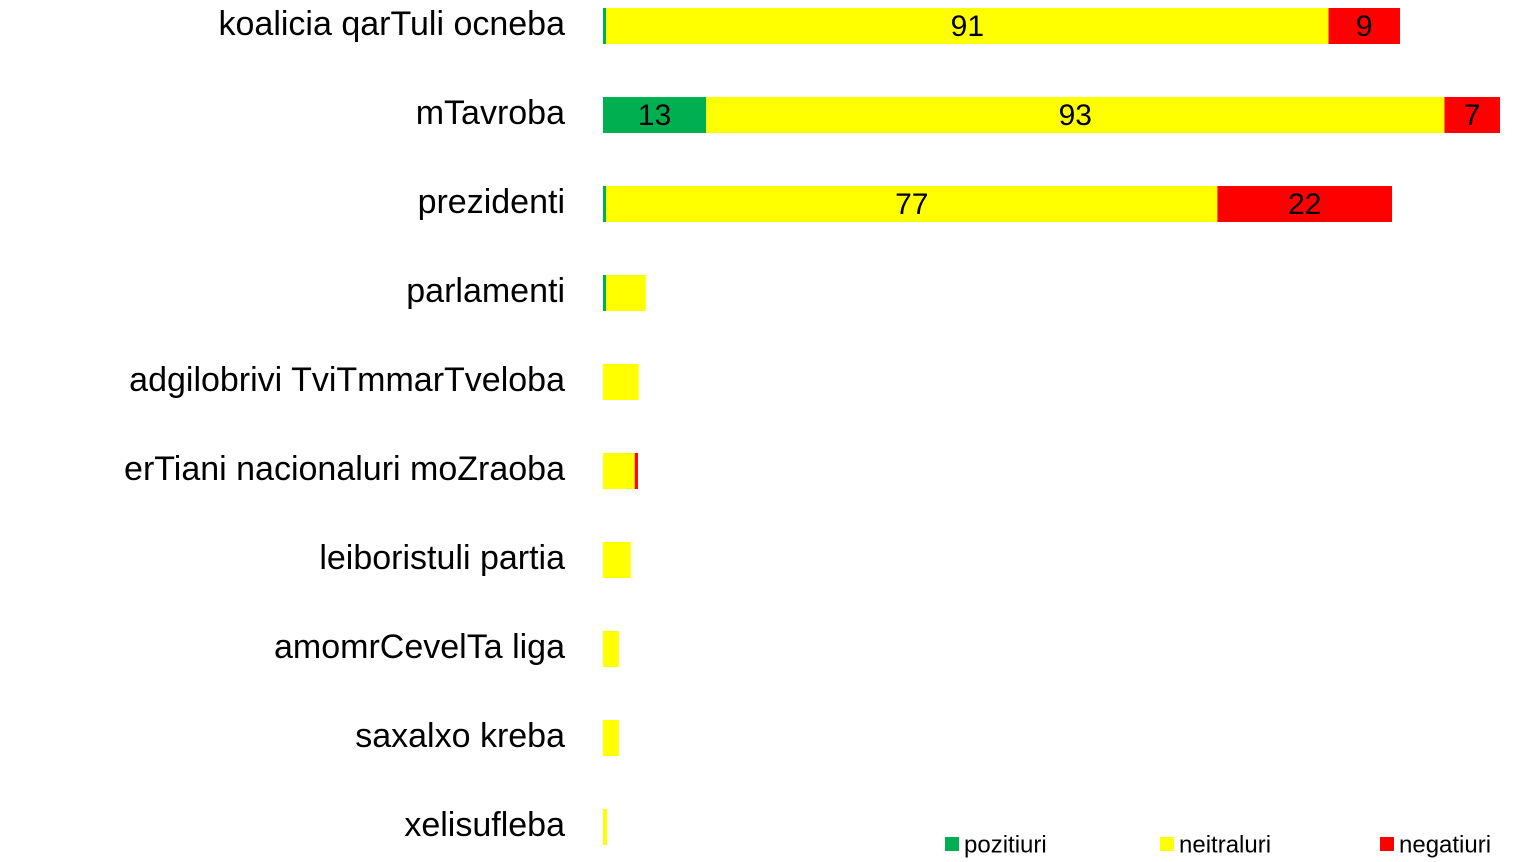 The height and width of the screenshot is (862, 1535). Describe the element at coordinates (460, 736) in the screenshot. I see `category-label: saxalxo kreba` at that location.